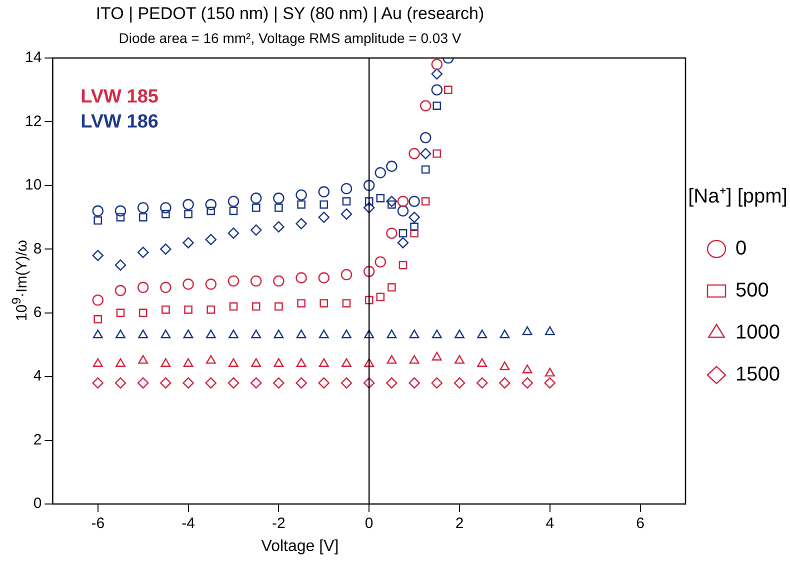  I want to click on chart-subtitle: Diode area = 16 mm², Voltage RMS amplitude = 0.03 V, so click(290, 38).